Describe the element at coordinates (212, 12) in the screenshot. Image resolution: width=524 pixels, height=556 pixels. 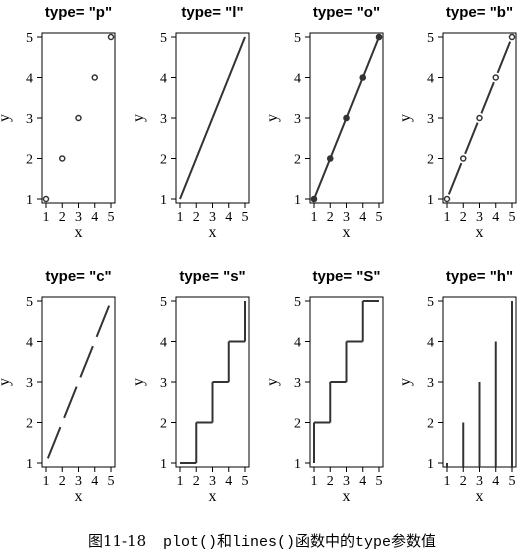
I see `chart-title: type= "l"` at that location.